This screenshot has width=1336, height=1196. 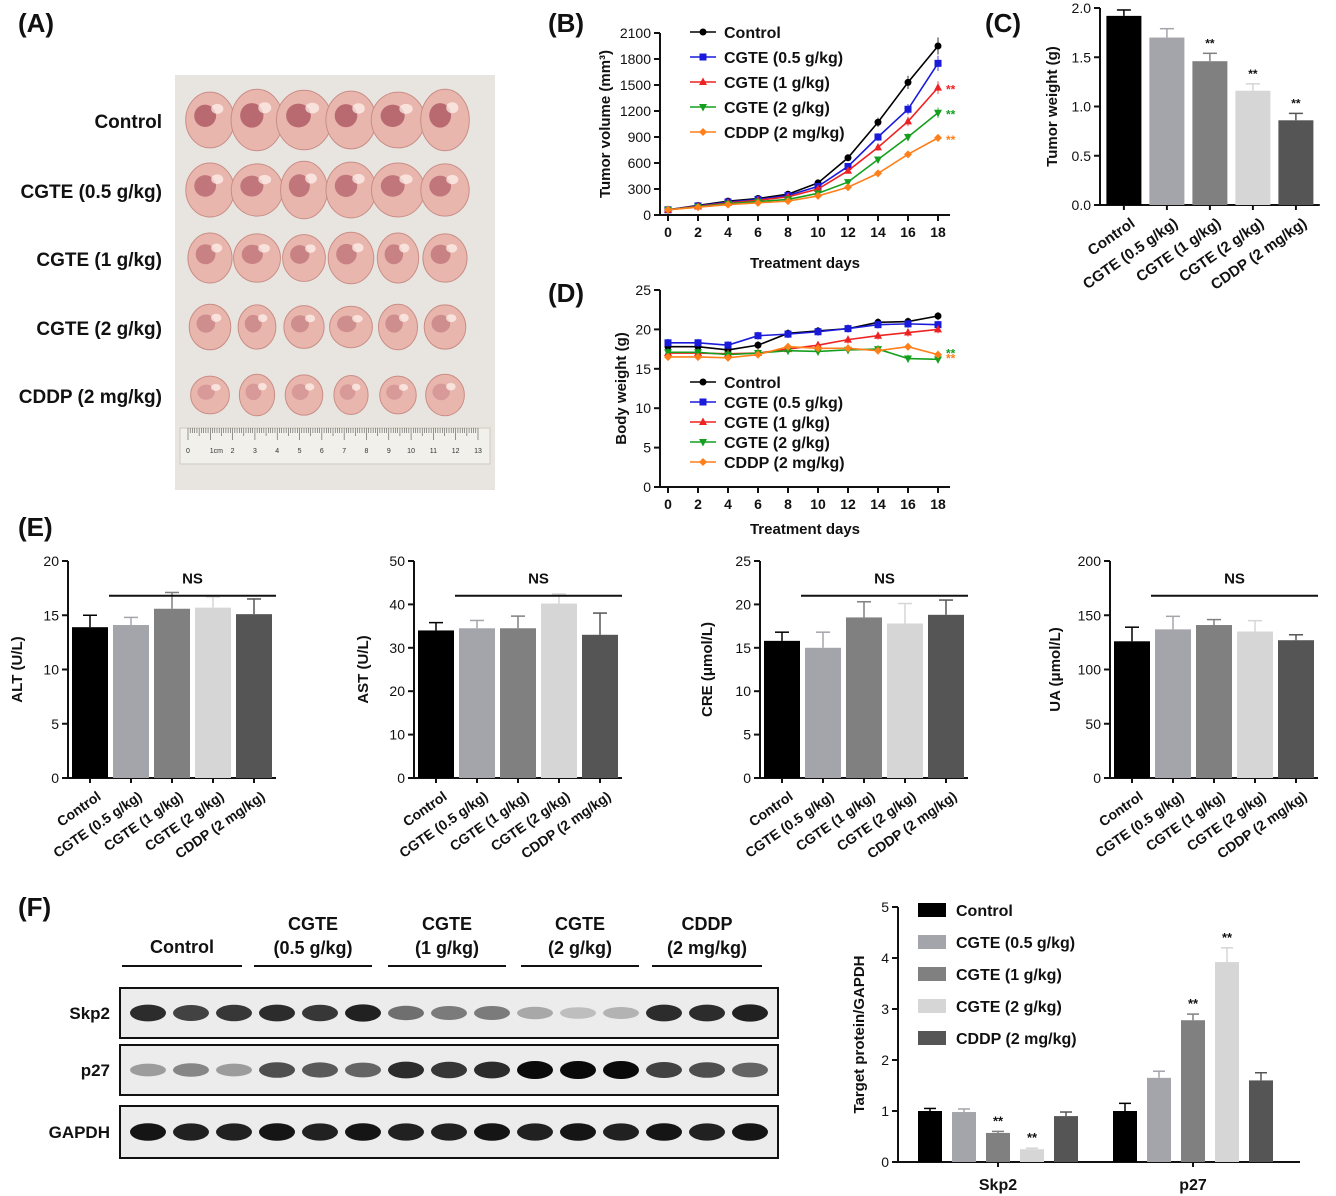 What do you see at coordinates (192, 579) in the screenshot?
I see `chart-e1-significance: NS` at bounding box center [192, 579].